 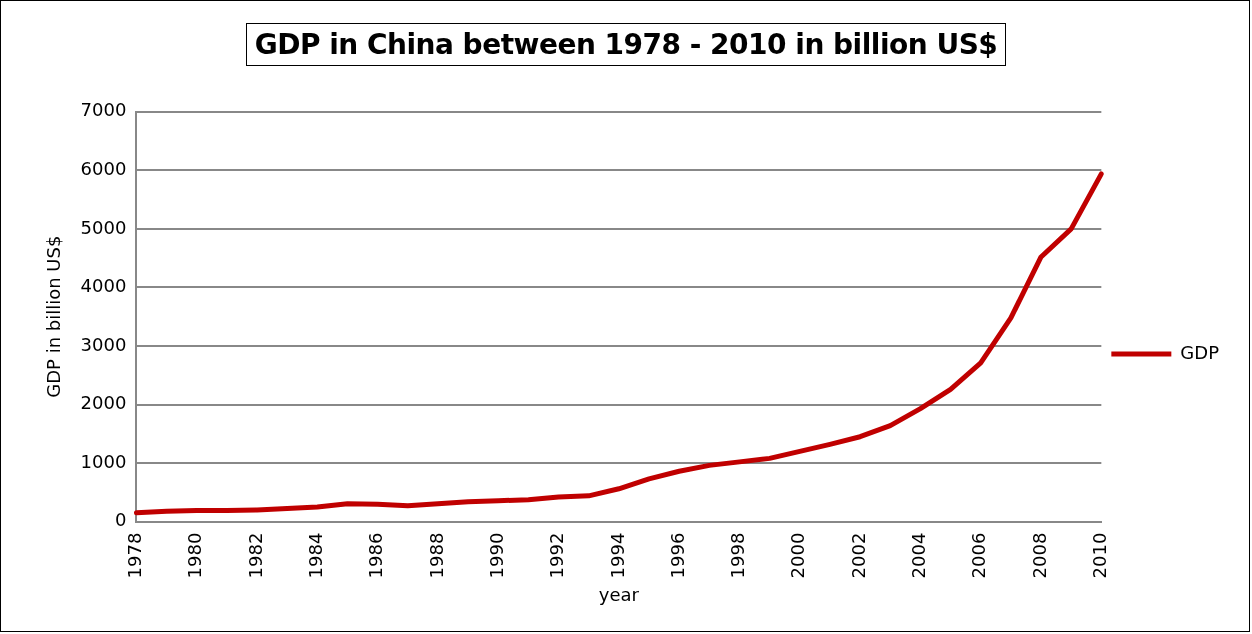 What do you see at coordinates (677, 555) in the screenshot?
I see `x-tick-label: 1996` at bounding box center [677, 555].